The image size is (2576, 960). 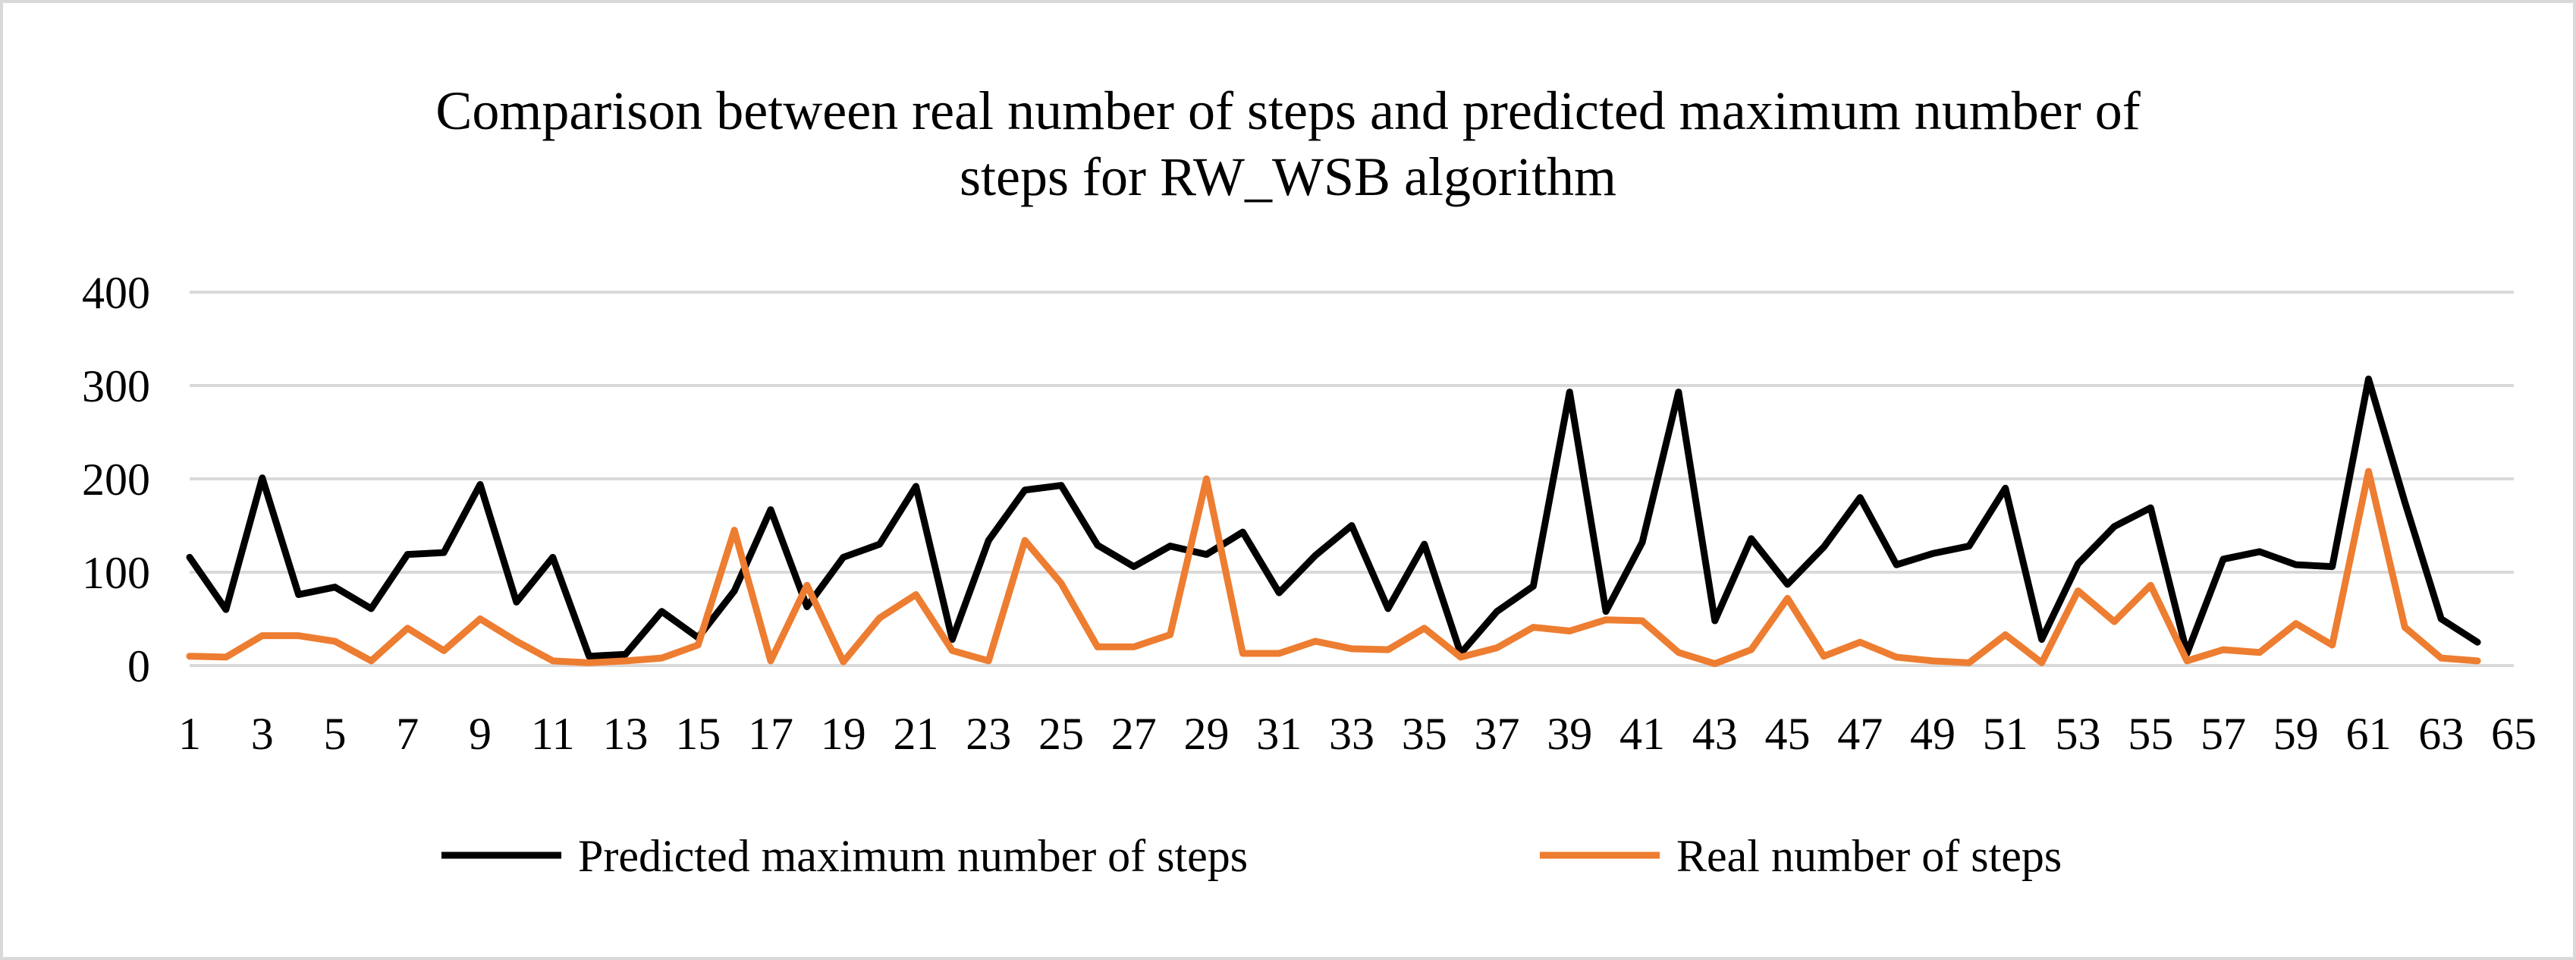 I want to click on chart-title-line-2: steps for RW_WSB algorithm, so click(x=1288, y=176).